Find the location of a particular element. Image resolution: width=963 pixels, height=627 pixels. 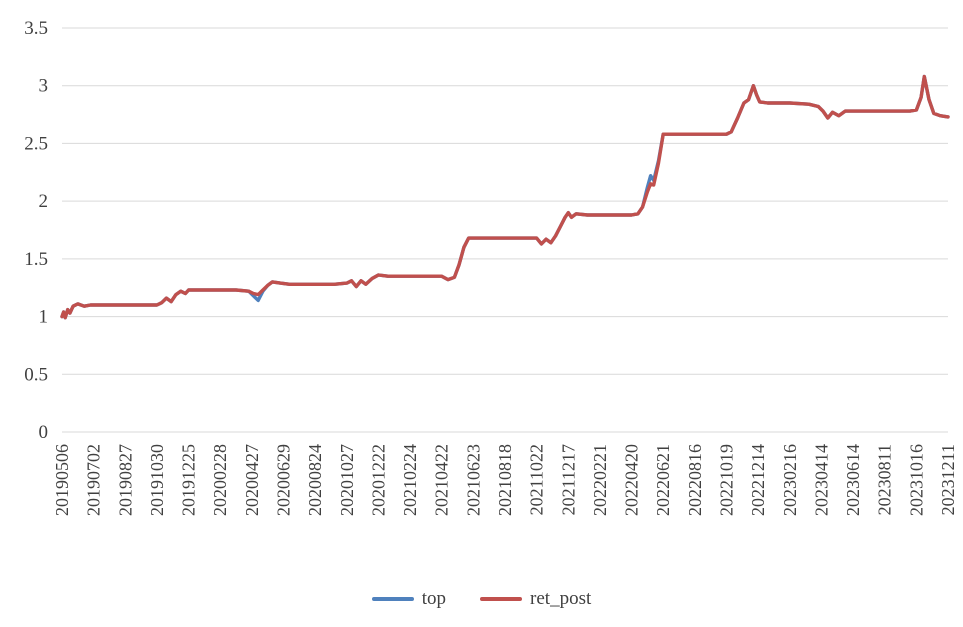

x-tick-label: 20220816 is located at coordinates (695, 480).